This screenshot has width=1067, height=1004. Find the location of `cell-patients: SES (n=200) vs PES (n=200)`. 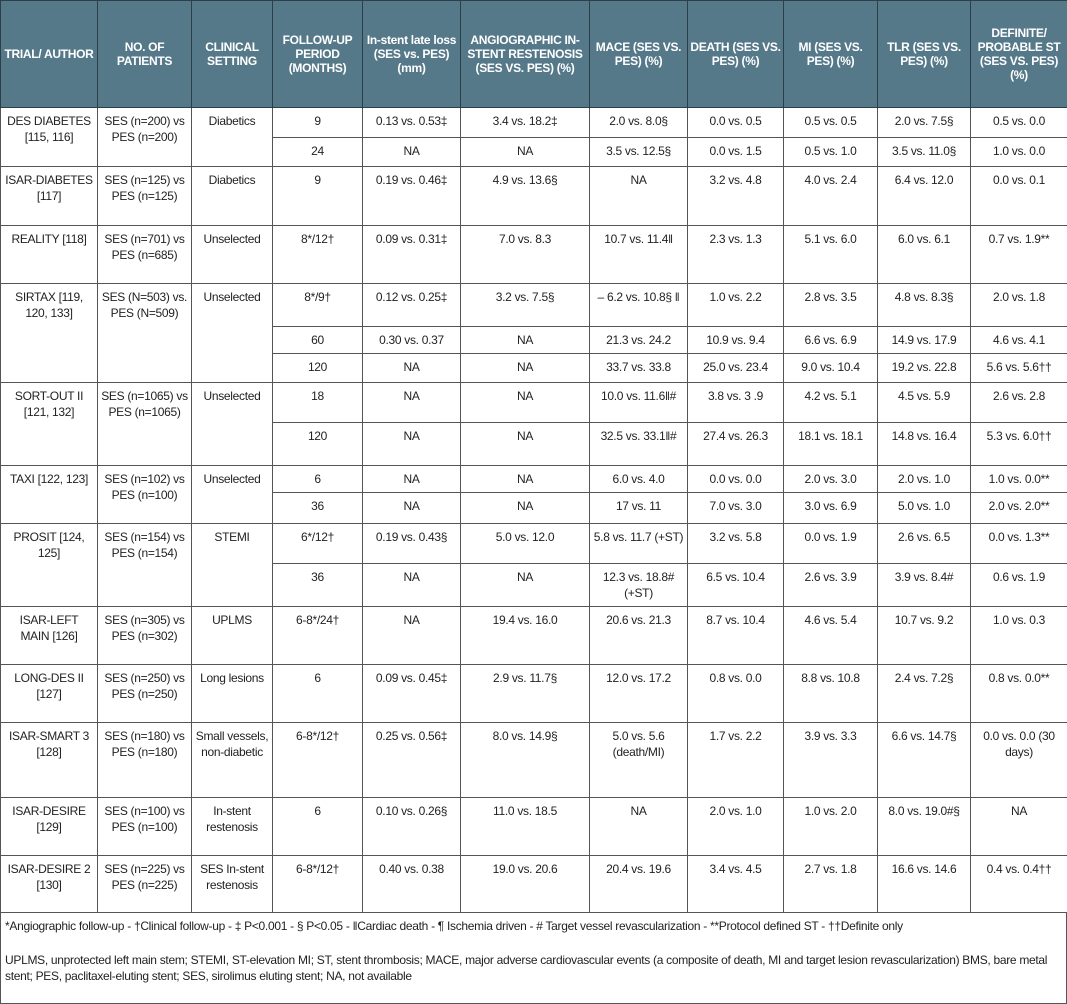

cell-patients: SES (n=200) vs PES (n=200) is located at coordinates (144, 137).